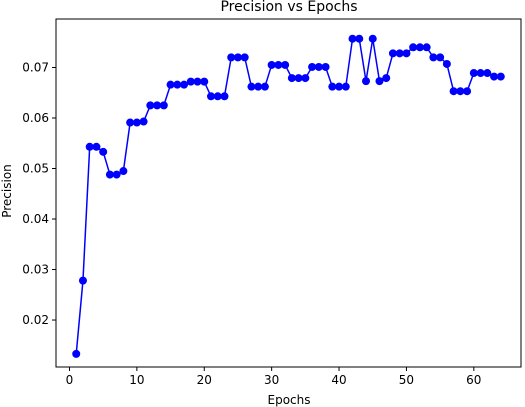 This screenshot has width=525, height=407. Describe the element at coordinates (35, 118) in the screenshot. I see `y-tick-label: 0.06` at that location.